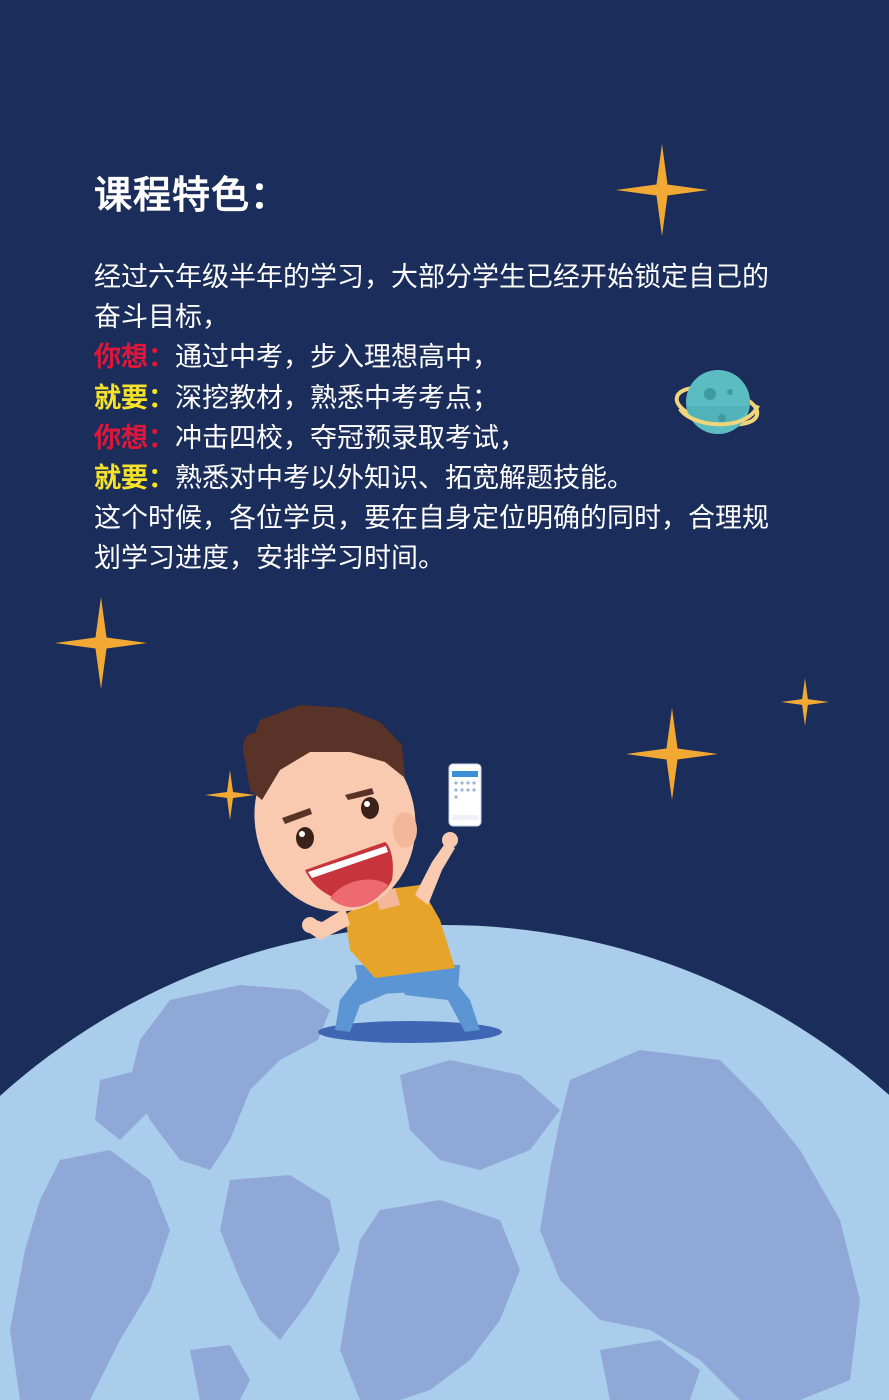 The image size is (889, 1400). I want to click on ringed-planet-icon, so click(717, 402).